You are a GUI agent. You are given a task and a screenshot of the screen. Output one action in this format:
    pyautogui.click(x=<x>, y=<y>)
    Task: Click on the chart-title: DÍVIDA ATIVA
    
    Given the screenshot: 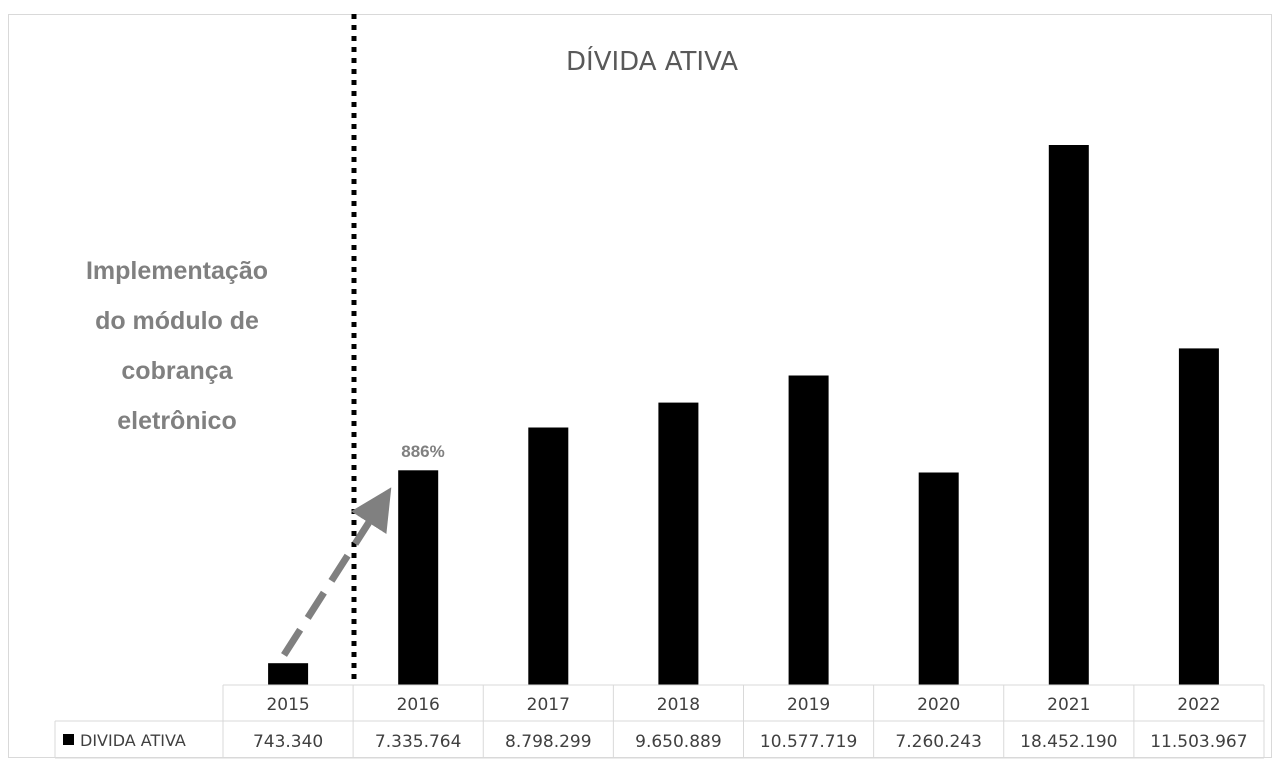 What is the action you would take?
    pyautogui.click(x=652, y=61)
    